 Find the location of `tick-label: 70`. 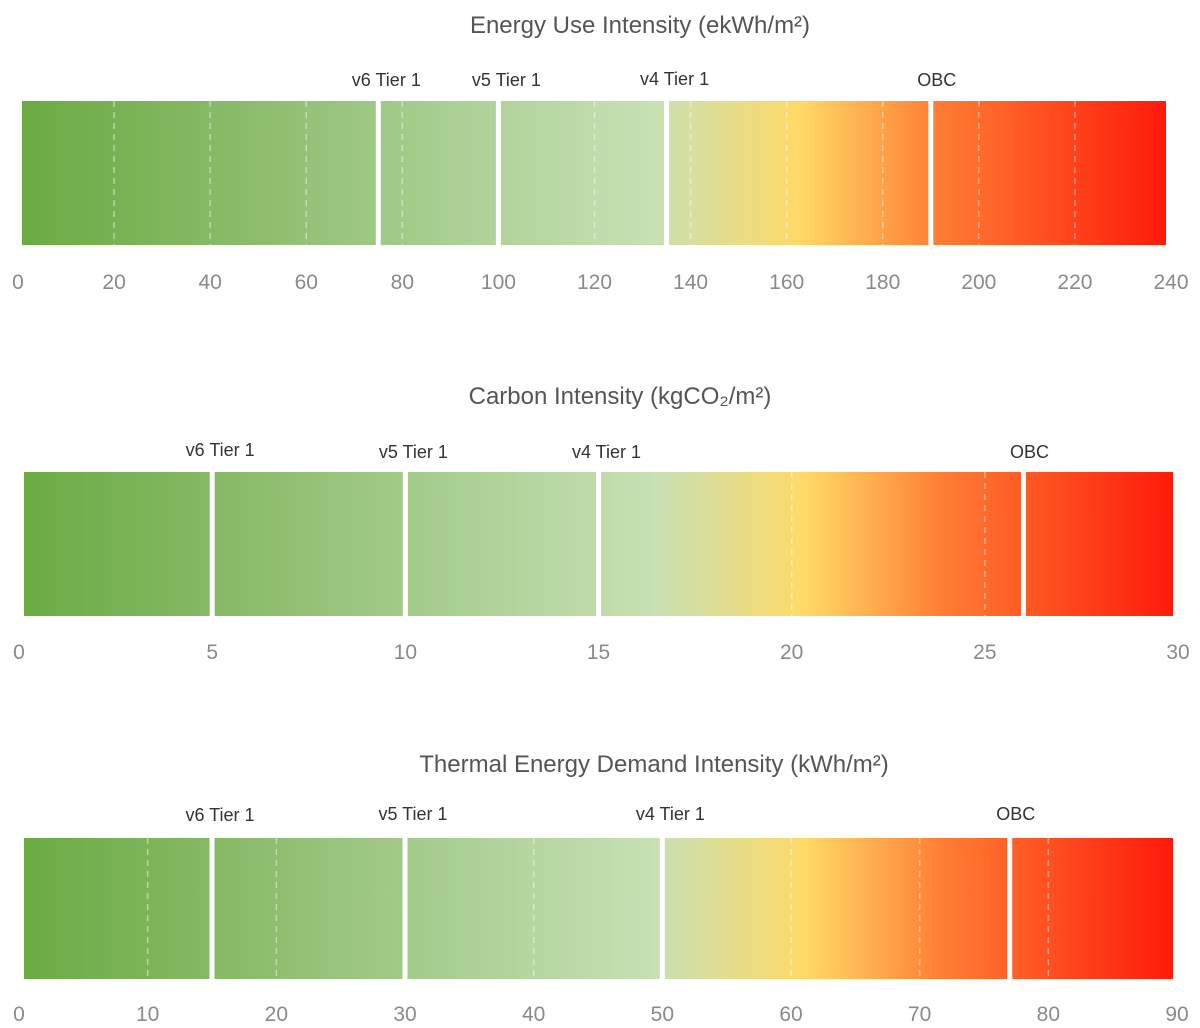

tick-label: 70 is located at coordinates (919, 1014).